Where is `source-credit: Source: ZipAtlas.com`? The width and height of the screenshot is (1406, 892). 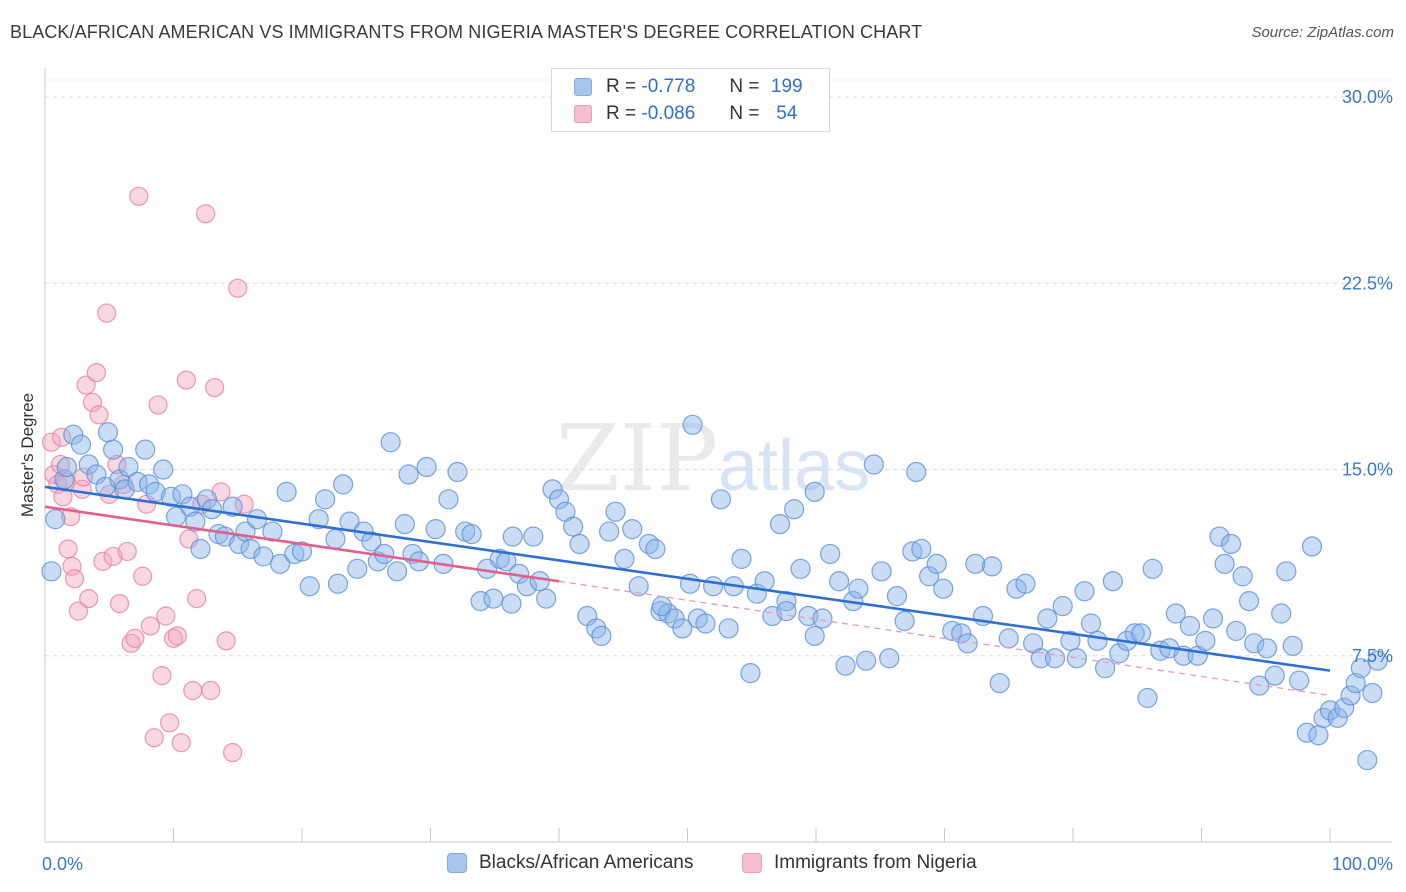
source-credit: Source: ZipAtlas.com is located at coordinates (1322, 32).